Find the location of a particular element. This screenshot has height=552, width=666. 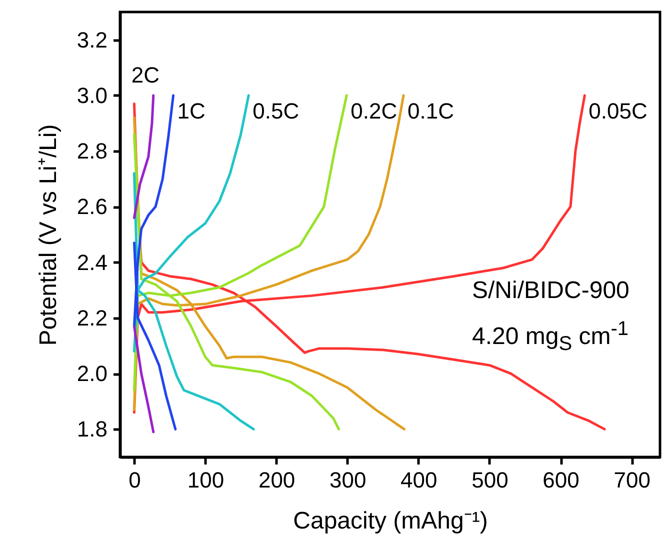

x-tick-label: 700 is located at coordinates (632, 480).